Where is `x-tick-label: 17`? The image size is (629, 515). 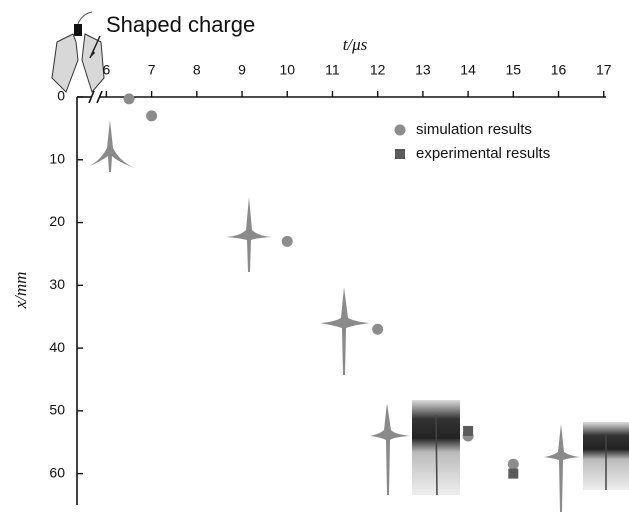 x-tick-label: 17 is located at coordinates (604, 70).